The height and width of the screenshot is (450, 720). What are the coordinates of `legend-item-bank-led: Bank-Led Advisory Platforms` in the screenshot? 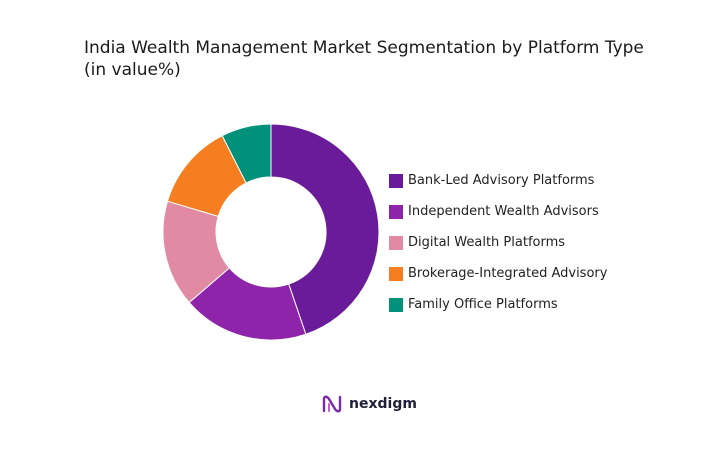 It's located at (498, 180).